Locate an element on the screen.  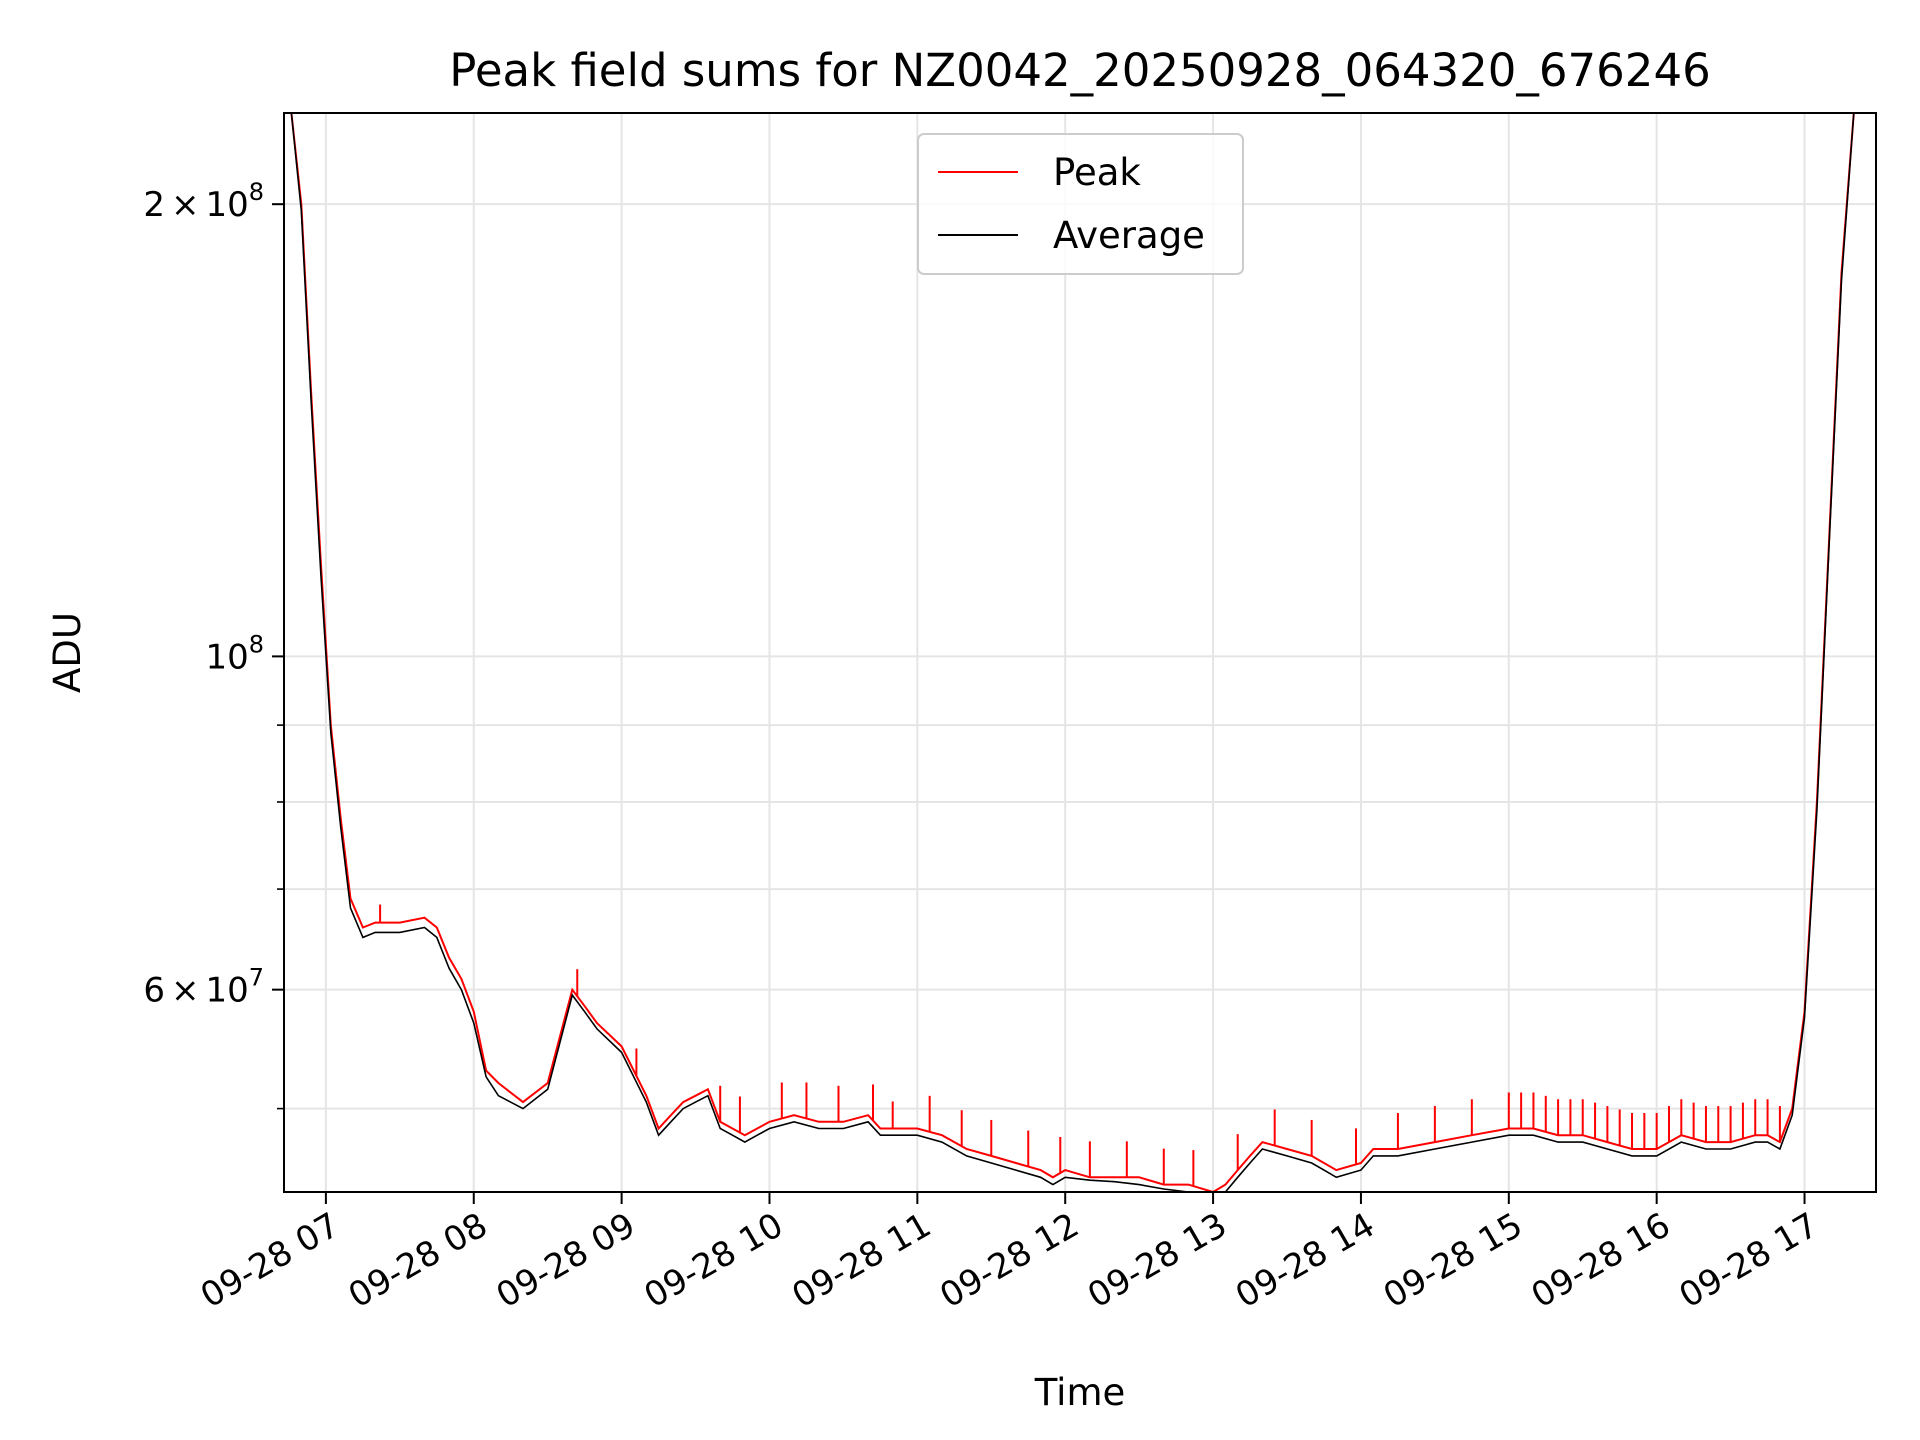
x-axis-label: Time is located at coordinates (1080, 1392).